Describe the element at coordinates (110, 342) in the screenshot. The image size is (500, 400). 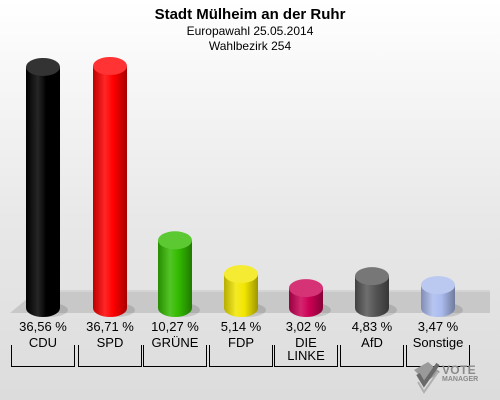
I see `category-label: SPD` at that location.